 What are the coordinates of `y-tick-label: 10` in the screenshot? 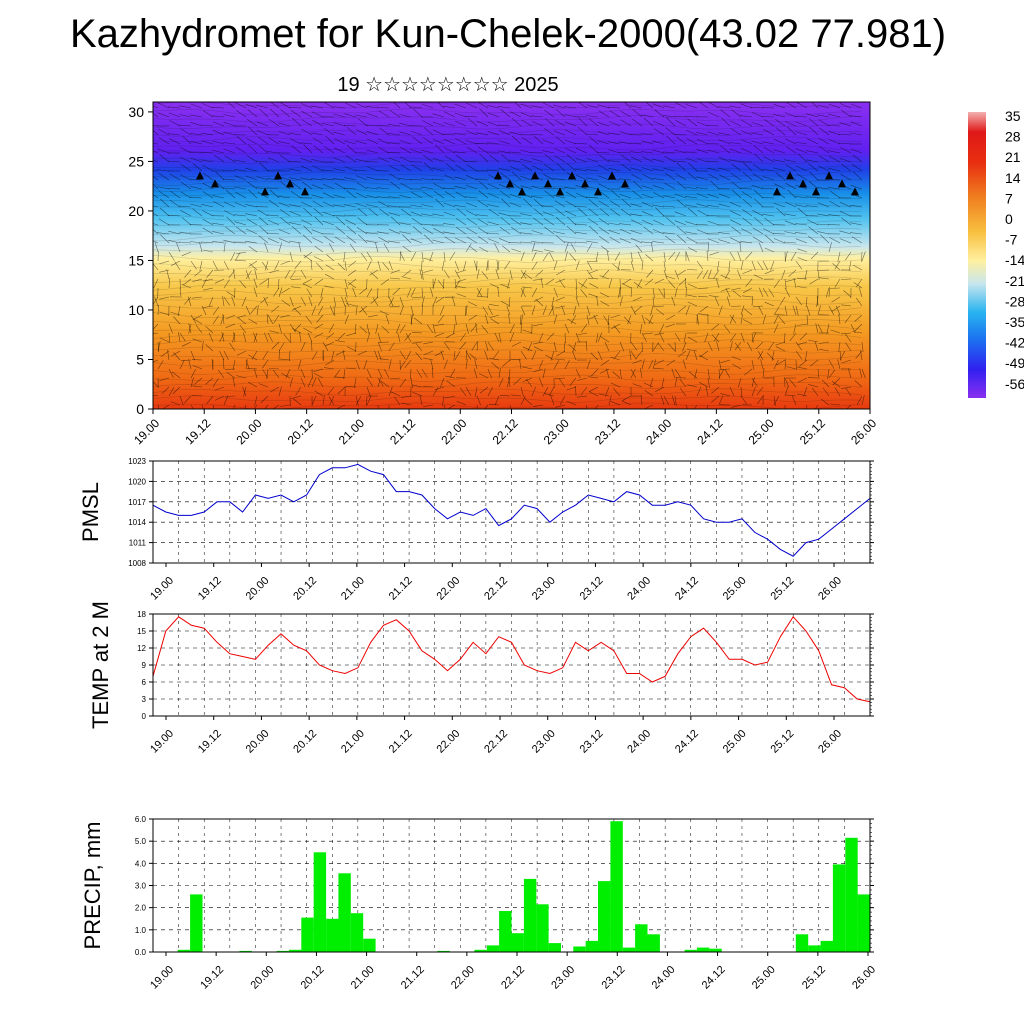 It's located at (136, 310).